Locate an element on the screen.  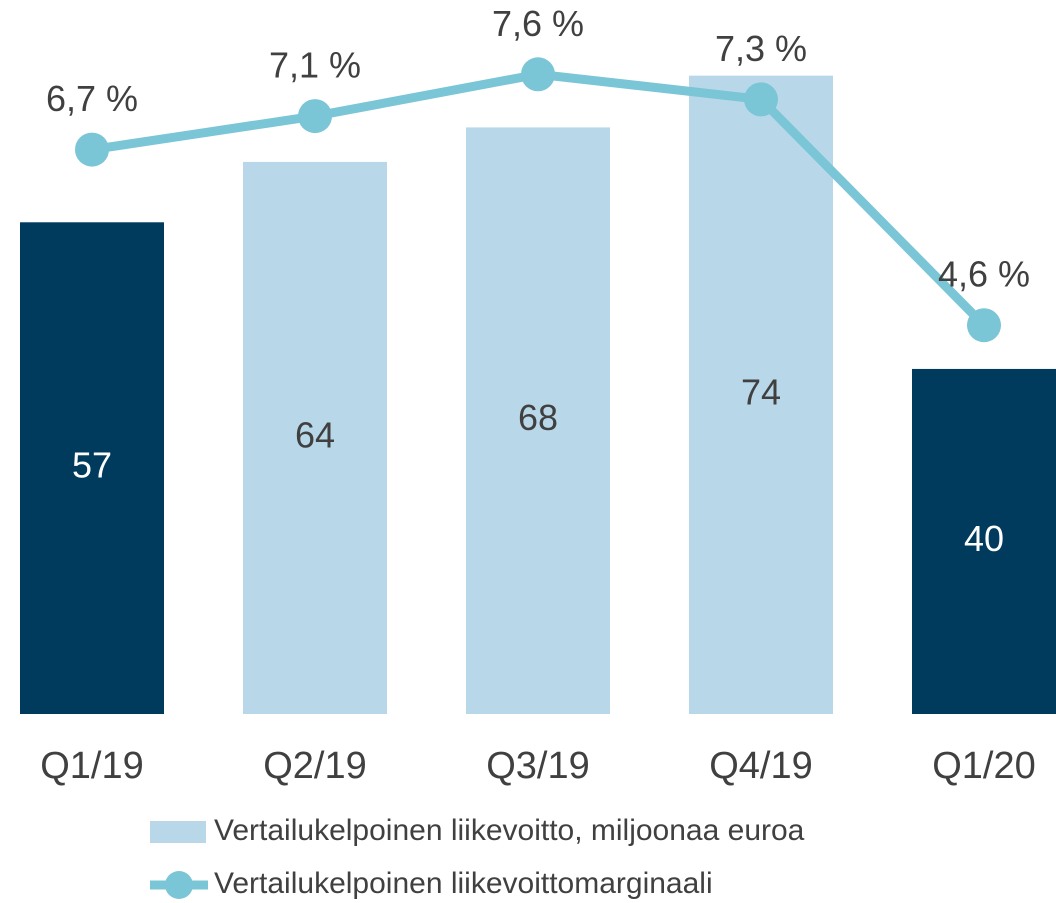
legend-label: Vertailukelpoinen liikevoittomarginaali is located at coordinates (463, 883).